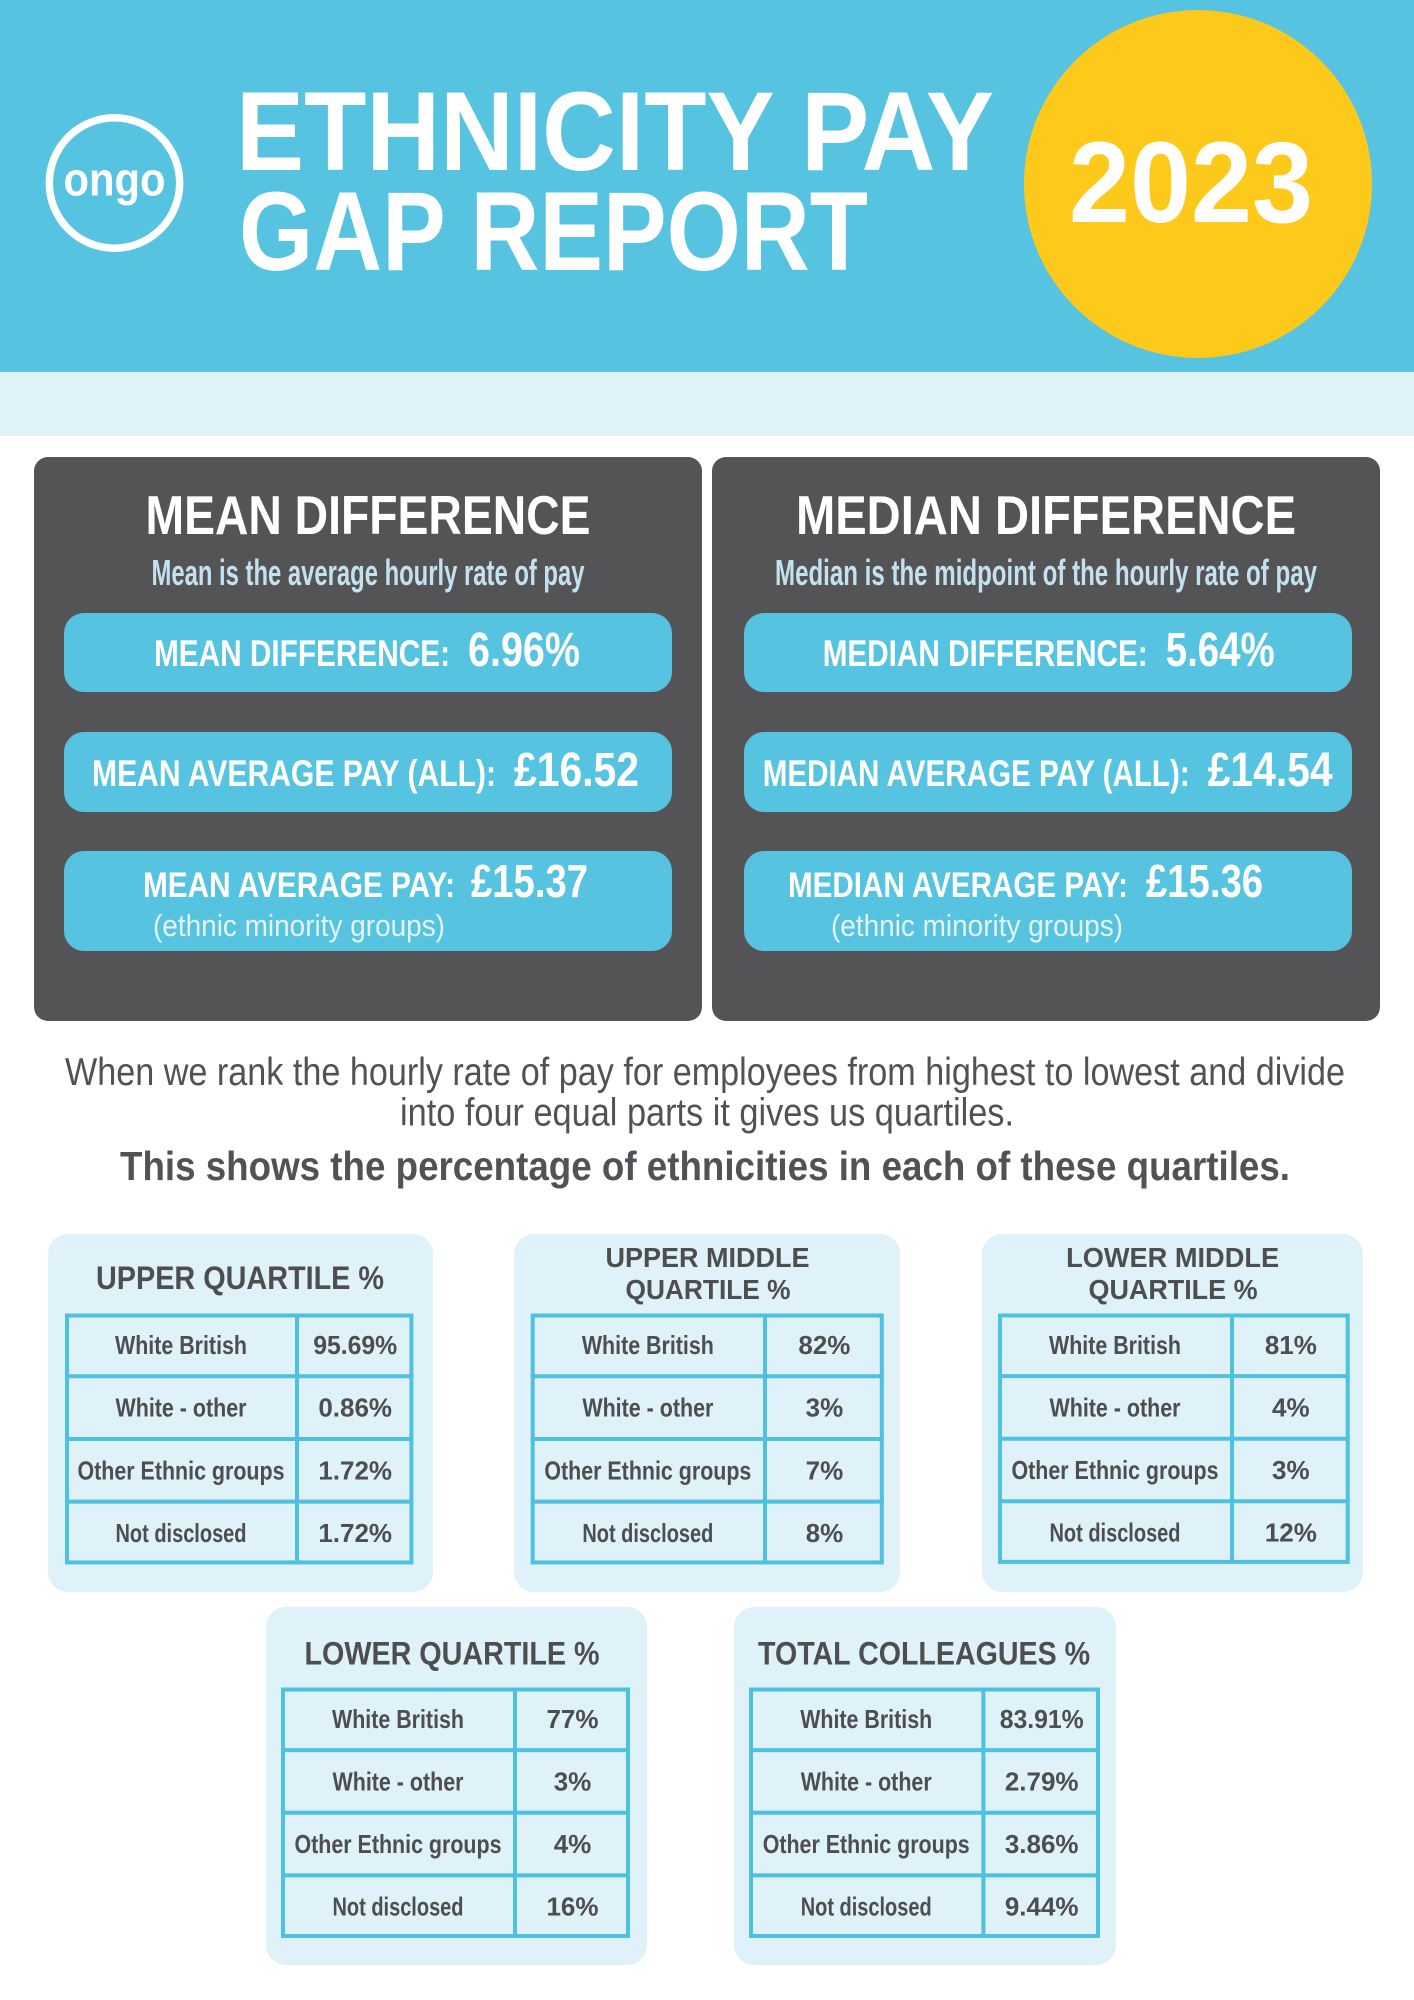  What do you see at coordinates (824, 1345) in the screenshot?
I see `svg-text: 82%` at bounding box center [824, 1345].